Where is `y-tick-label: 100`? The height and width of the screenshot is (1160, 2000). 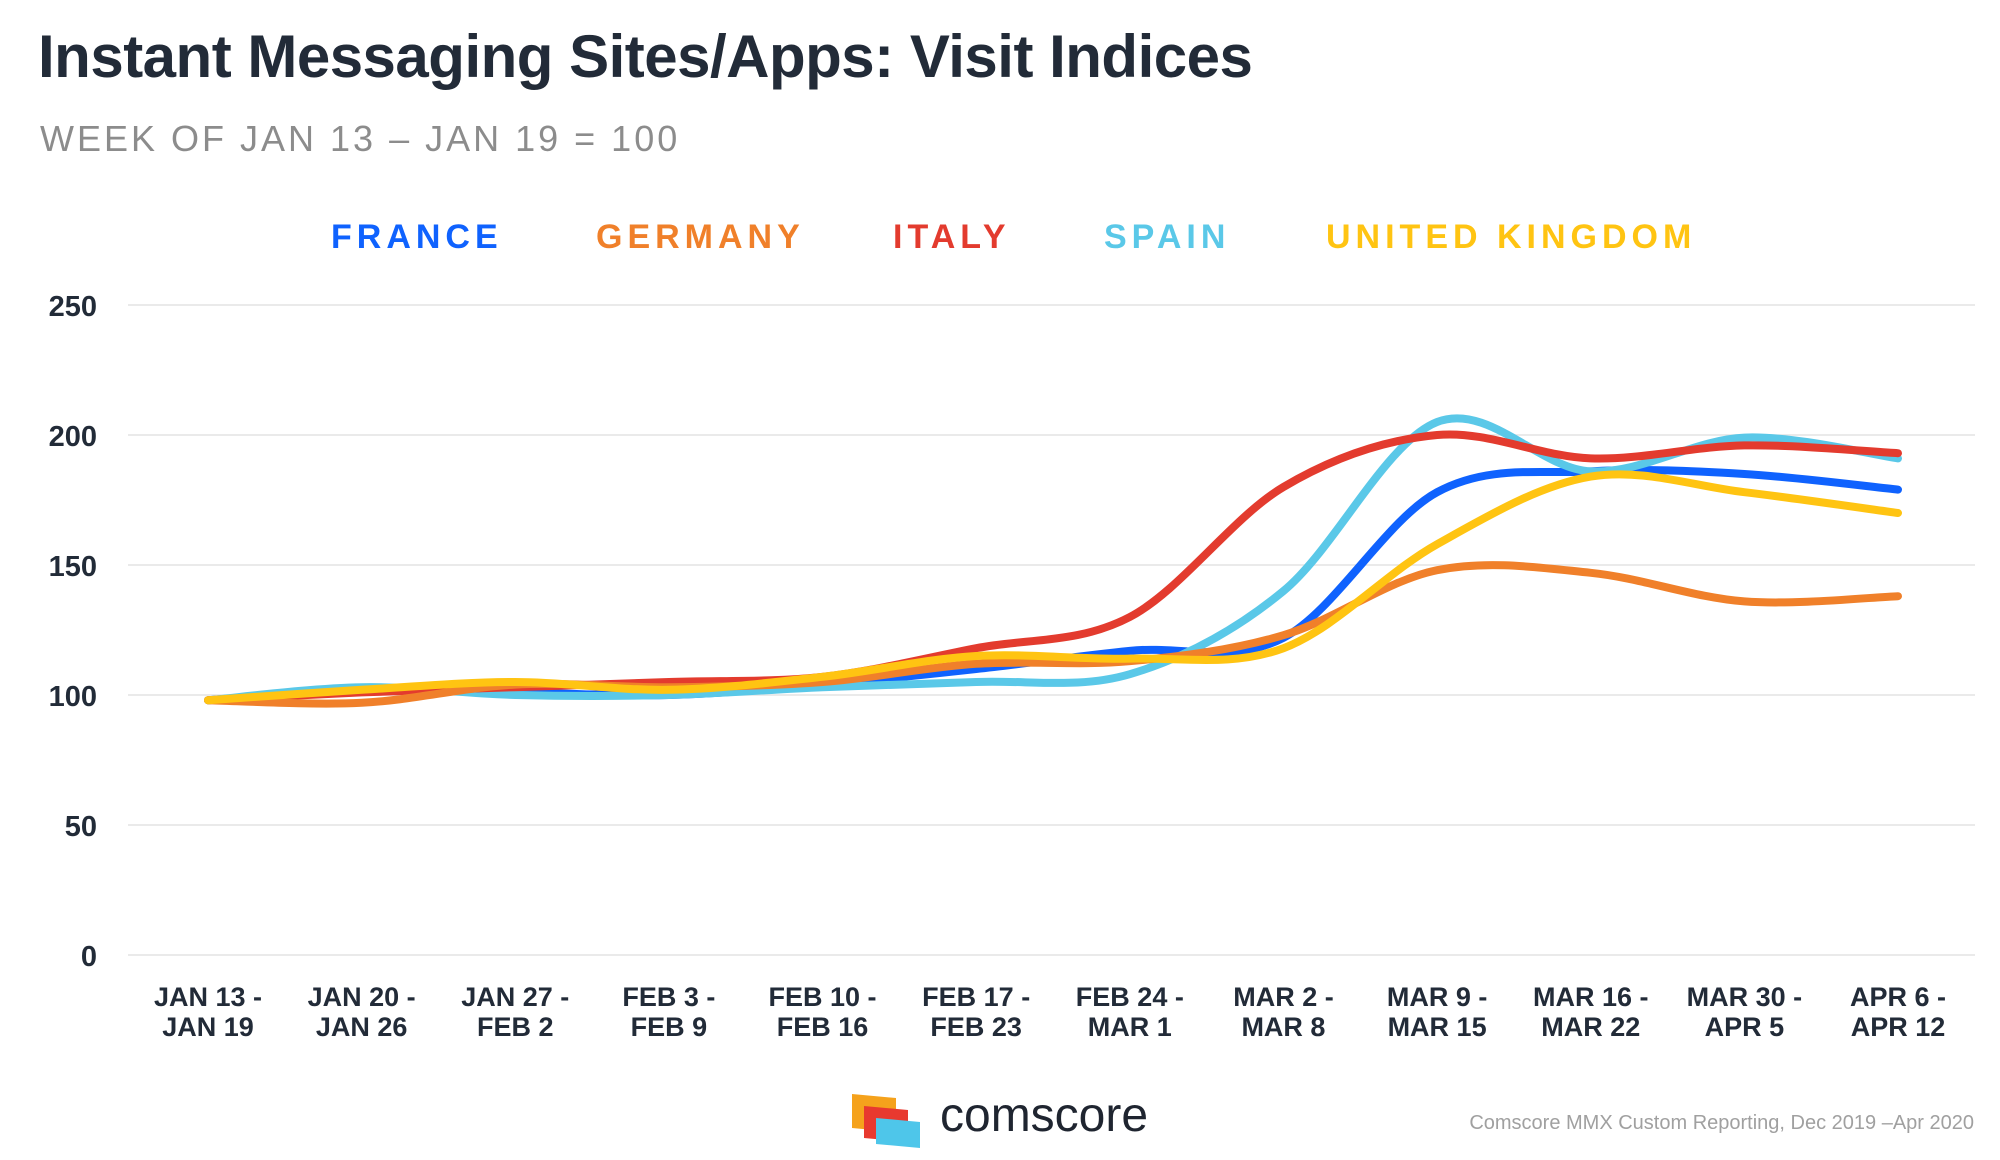 y-tick-label: 100 is located at coordinates (73, 697).